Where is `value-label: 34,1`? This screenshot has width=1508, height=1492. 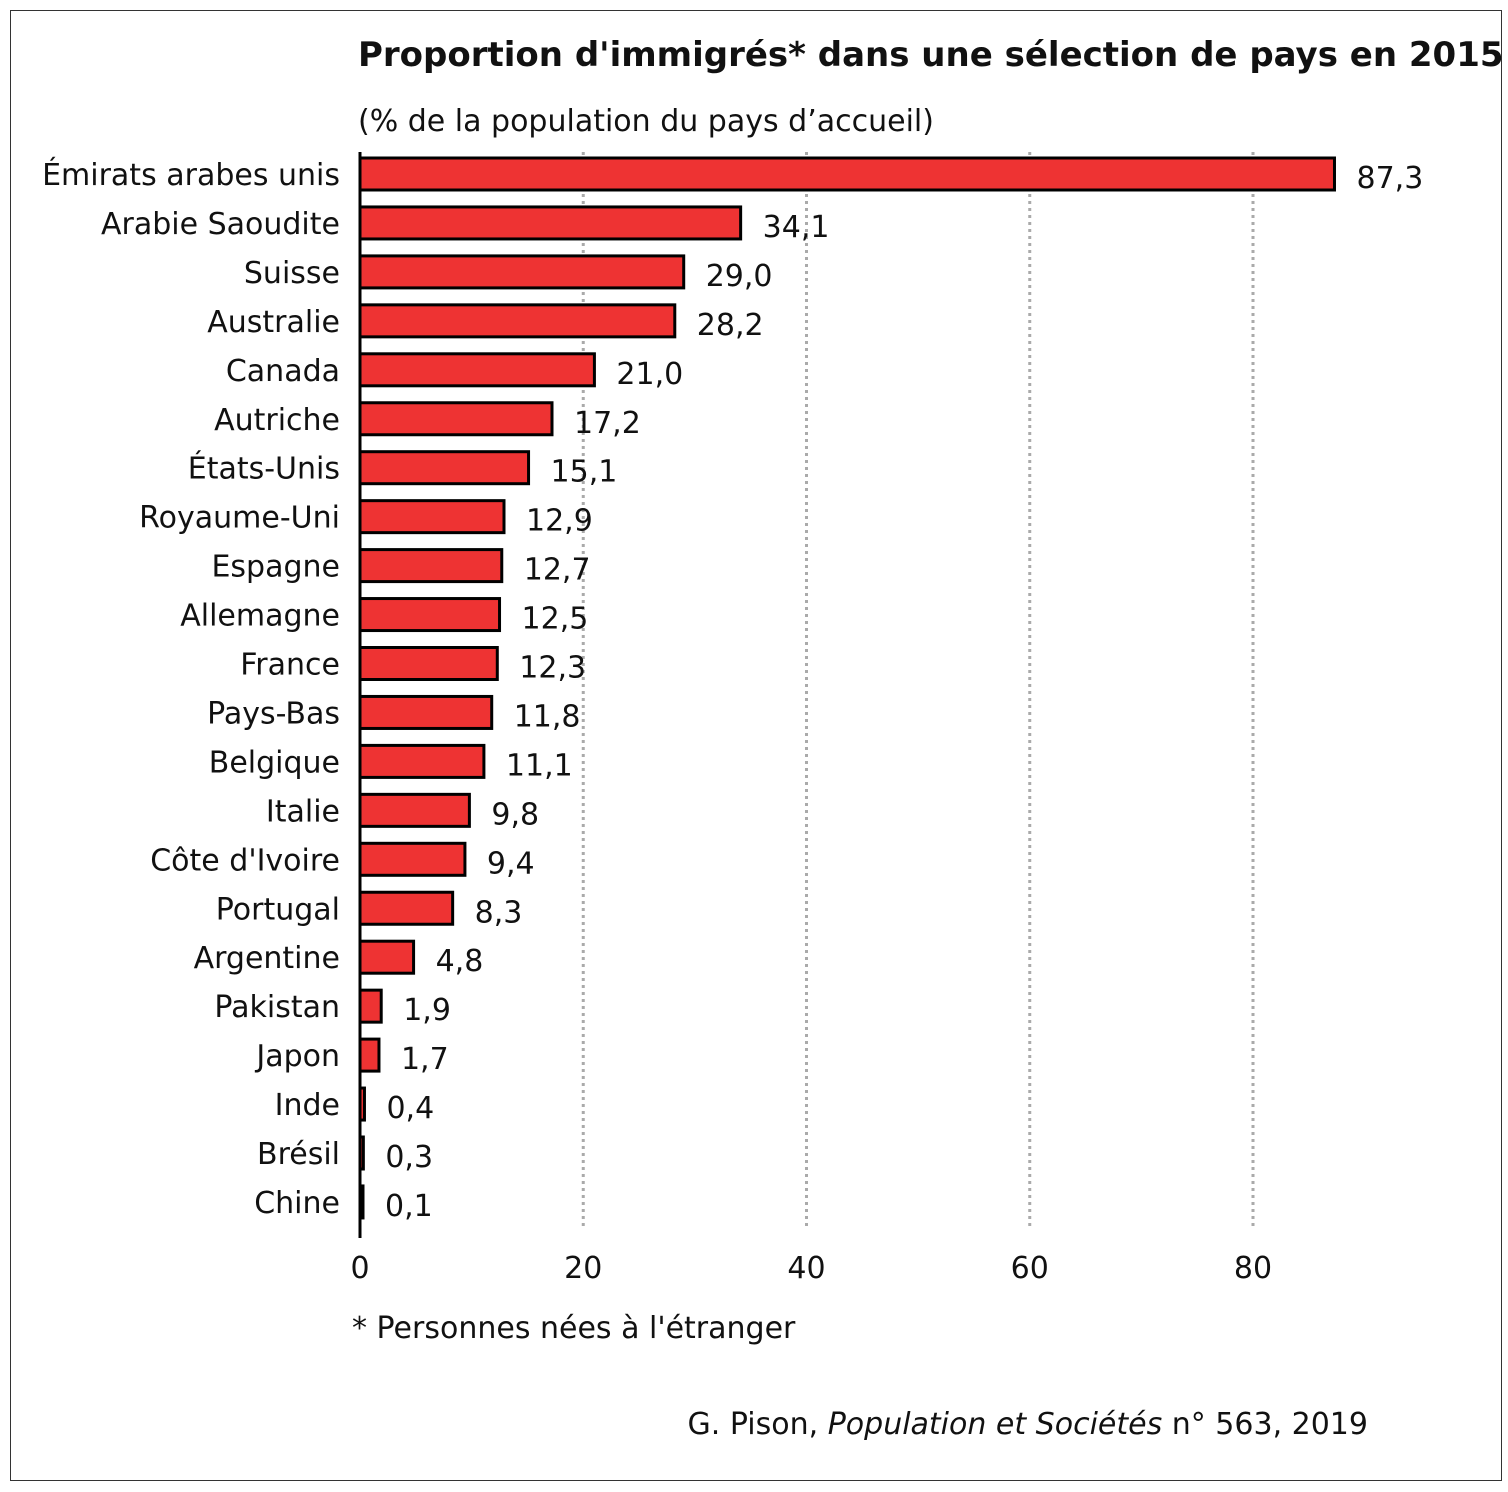 value-label: 34,1 is located at coordinates (796, 227).